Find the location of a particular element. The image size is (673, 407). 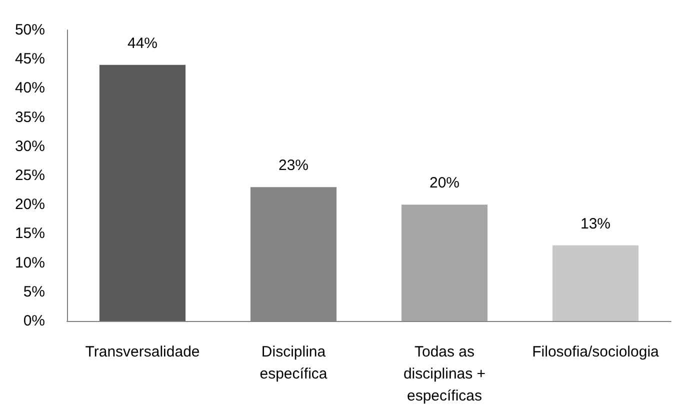

x-tick-label: Todas as disciplinas + específicas is located at coordinates (444, 374).